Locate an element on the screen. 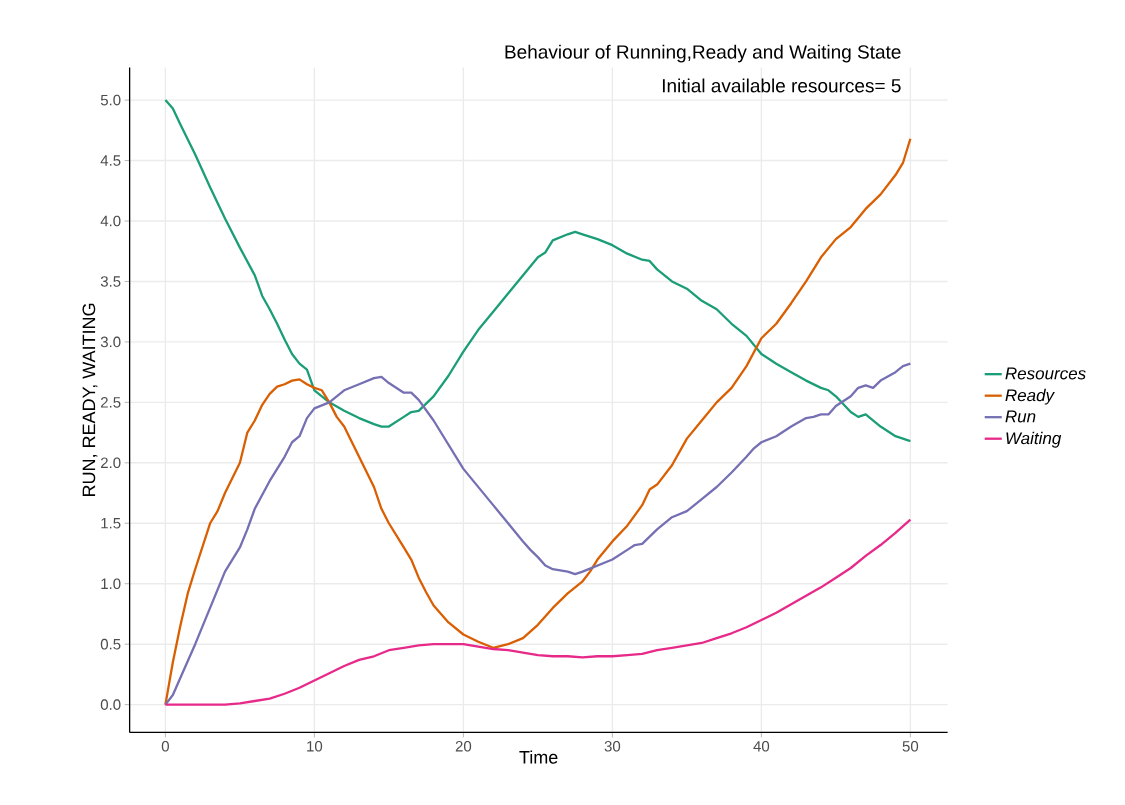 This screenshot has width=1125, height=805. y-tick-label: 4.5 is located at coordinates (110, 160).